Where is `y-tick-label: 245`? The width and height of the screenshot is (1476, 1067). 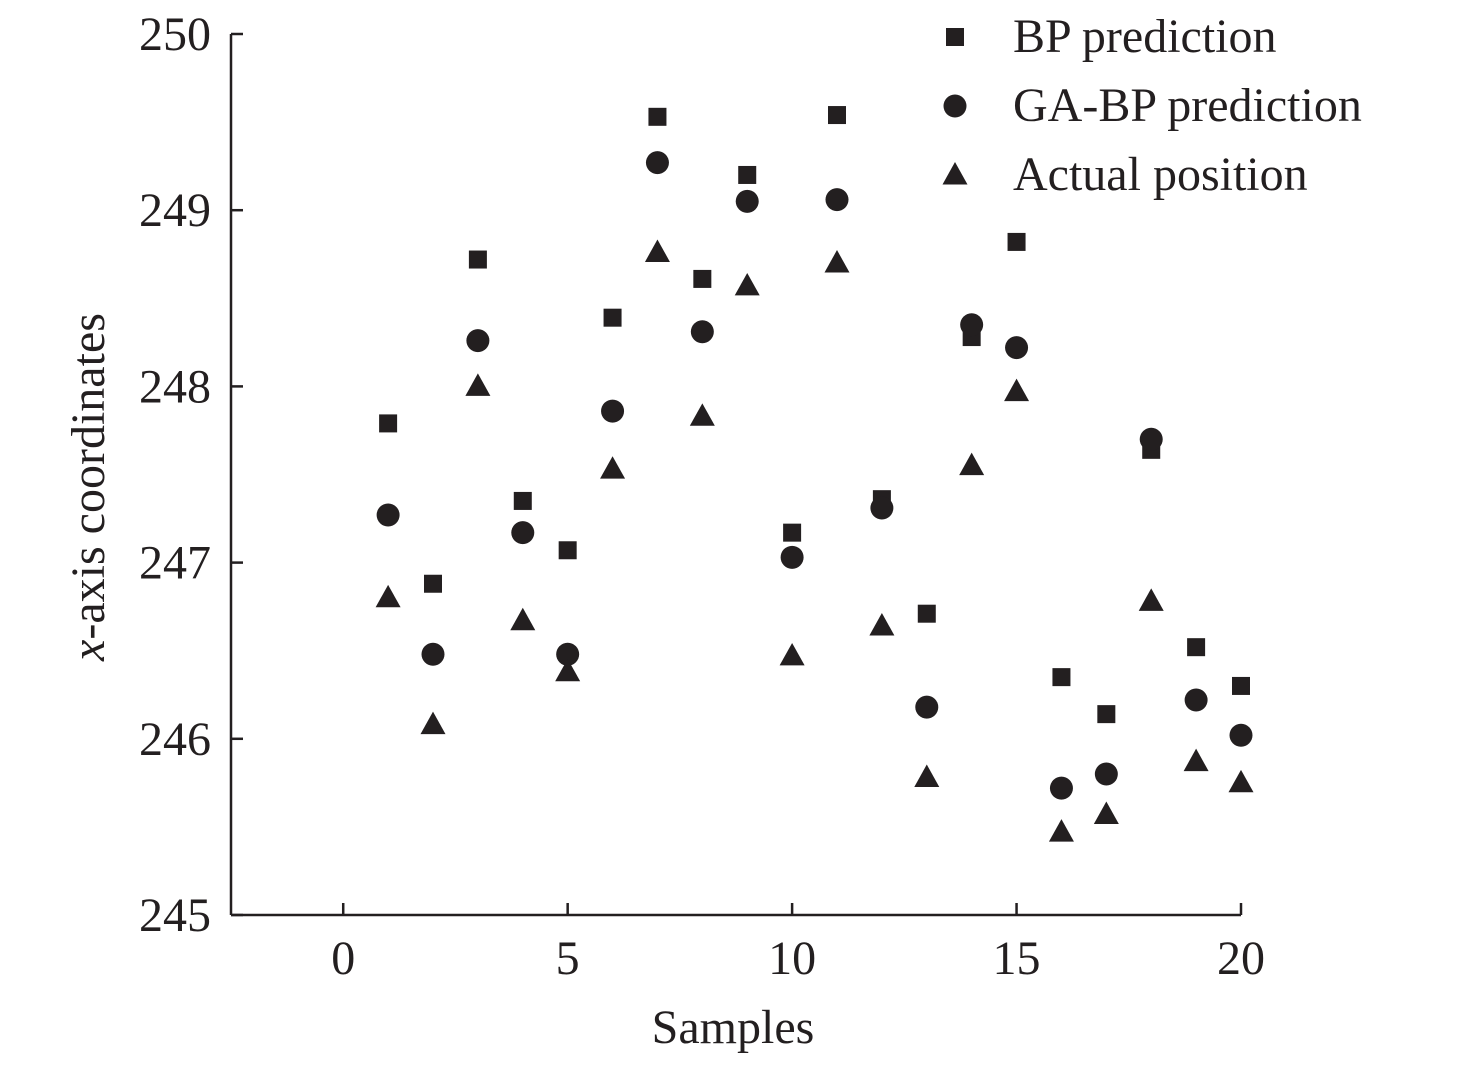 y-tick-label: 245 is located at coordinates (175, 915).